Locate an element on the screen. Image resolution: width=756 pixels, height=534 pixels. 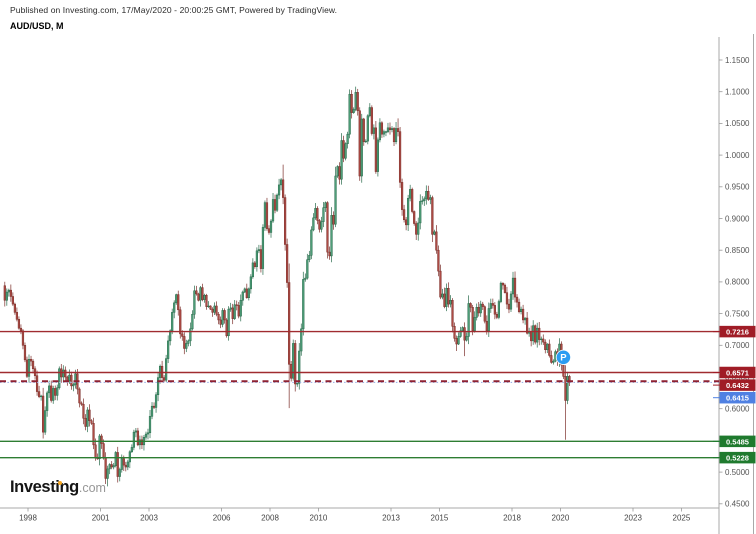
price-badge-label: 0.6571 is located at coordinates (737, 372).